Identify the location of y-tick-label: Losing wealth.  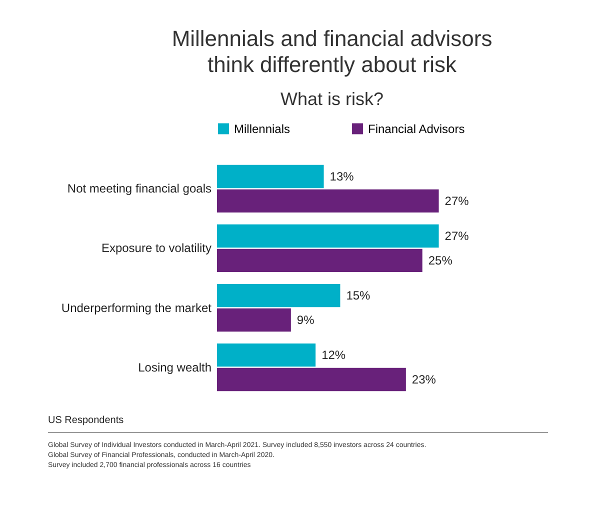
(175, 367).